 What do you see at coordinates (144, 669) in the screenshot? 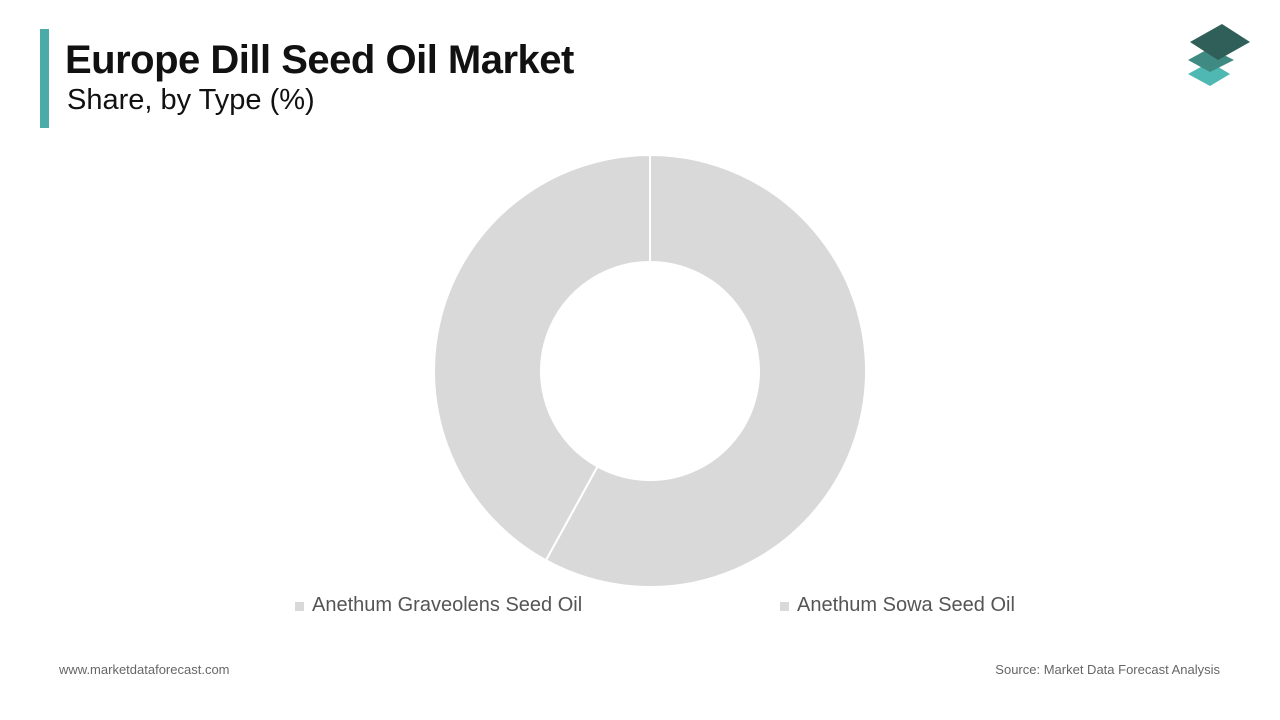
I see `website-url: www.marketdataforecast.com` at bounding box center [144, 669].